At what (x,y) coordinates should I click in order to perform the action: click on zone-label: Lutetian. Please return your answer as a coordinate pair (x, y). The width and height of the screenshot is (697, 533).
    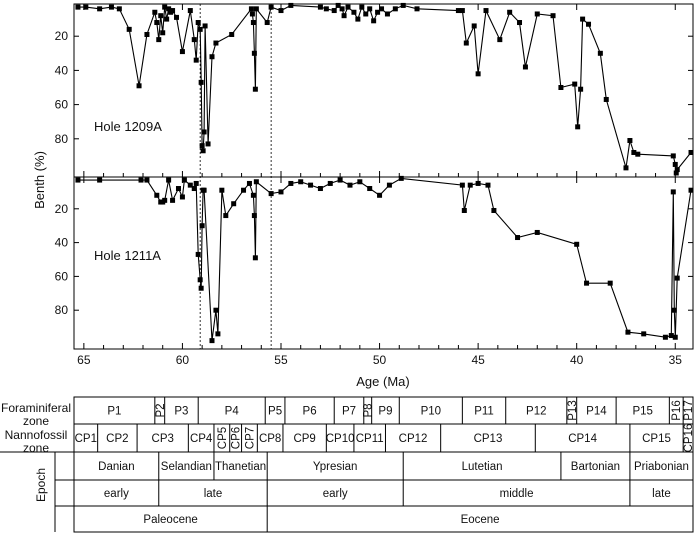
    Looking at the image, I should click on (482, 467).